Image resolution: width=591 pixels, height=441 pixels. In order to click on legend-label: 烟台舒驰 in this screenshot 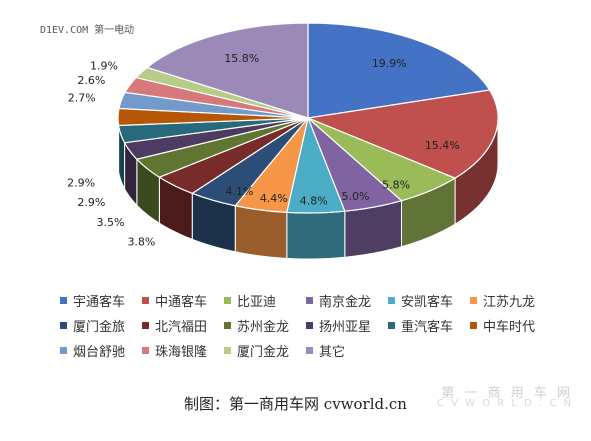, I will do `click(99, 352)`.